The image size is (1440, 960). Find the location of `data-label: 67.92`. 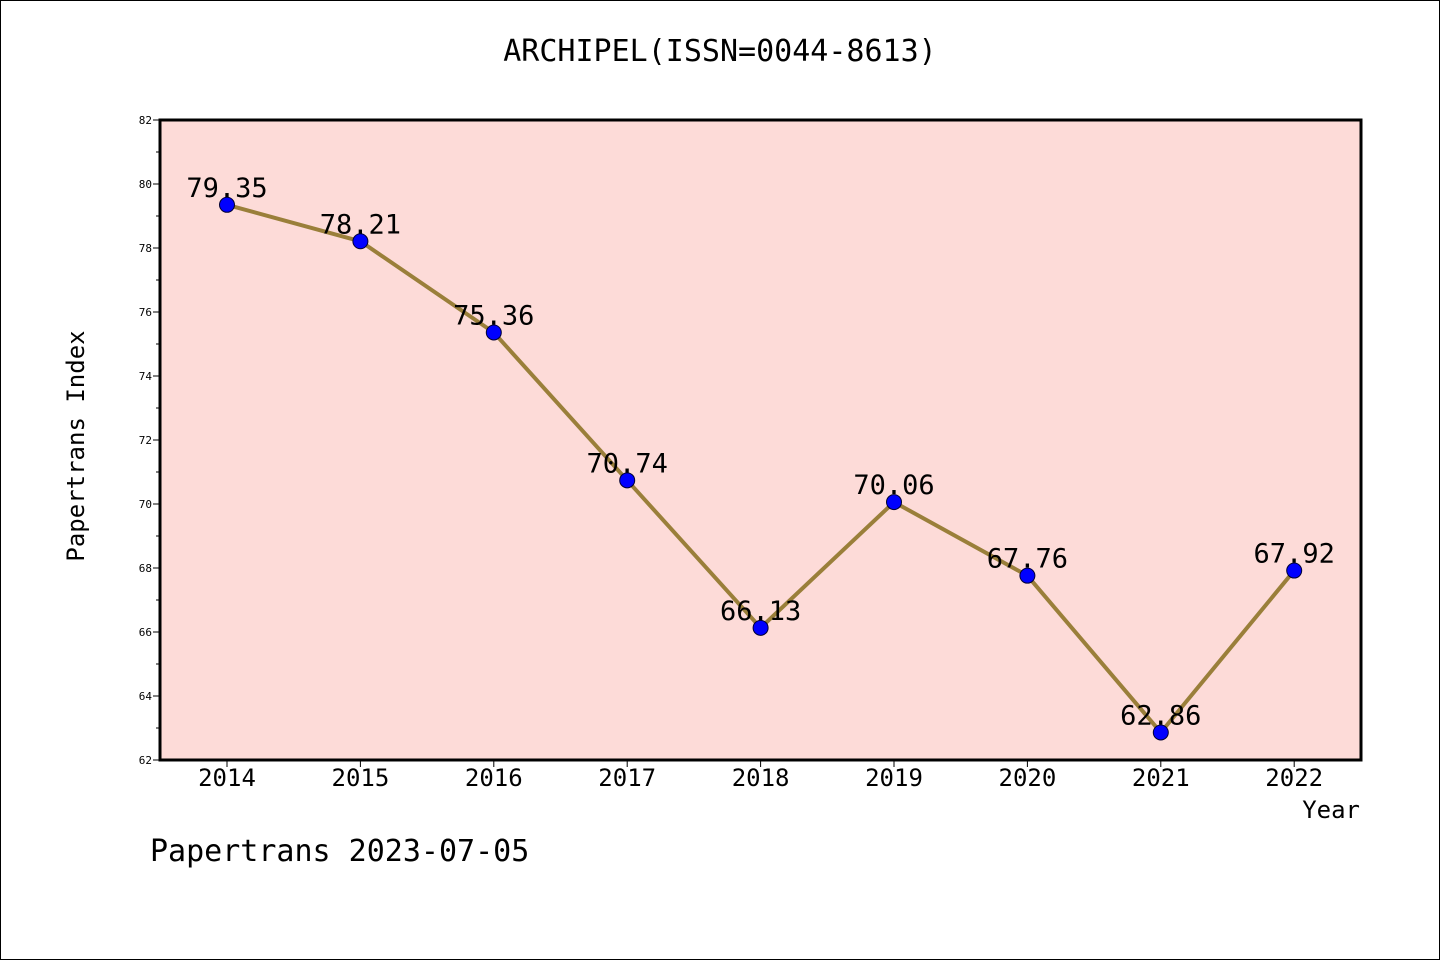

data-label: 67.92 is located at coordinates (1294, 554).